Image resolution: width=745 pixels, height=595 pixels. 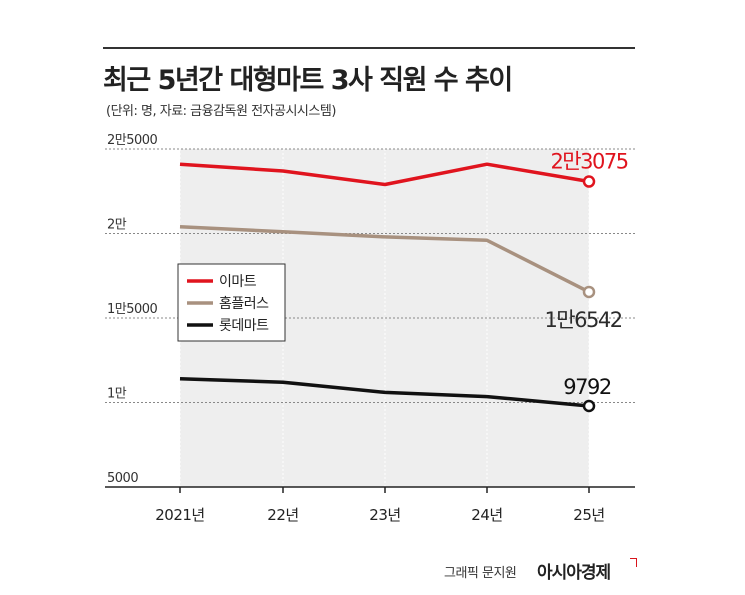 What do you see at coordinates (384, 515) in the screenshot?
I see `x-tick-label: 23년` at bounding box center [384, 515].